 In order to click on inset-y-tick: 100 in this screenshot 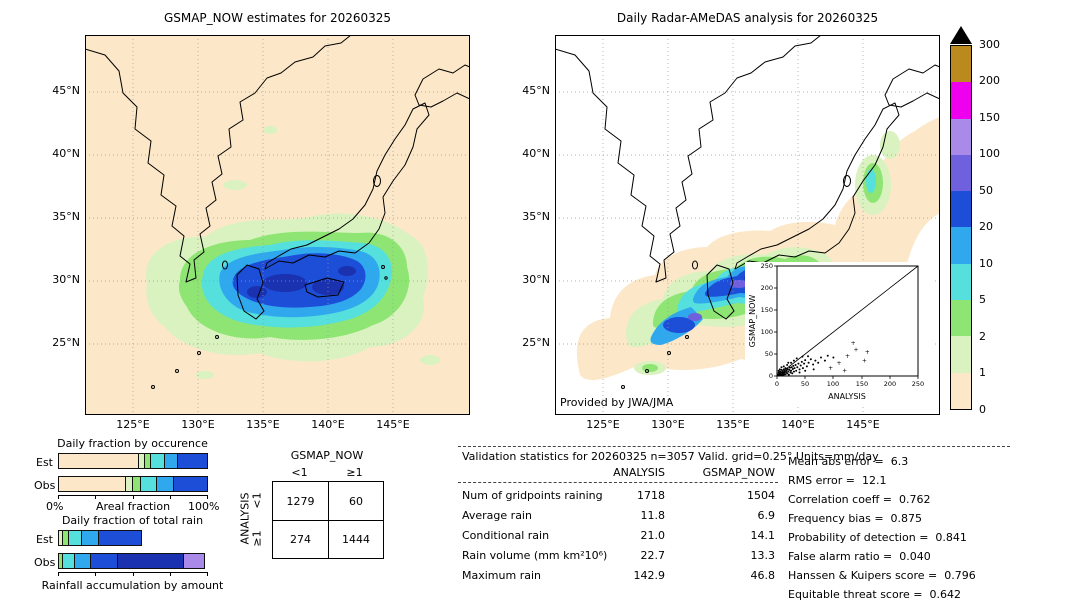, I will do `click(767, 332)`.